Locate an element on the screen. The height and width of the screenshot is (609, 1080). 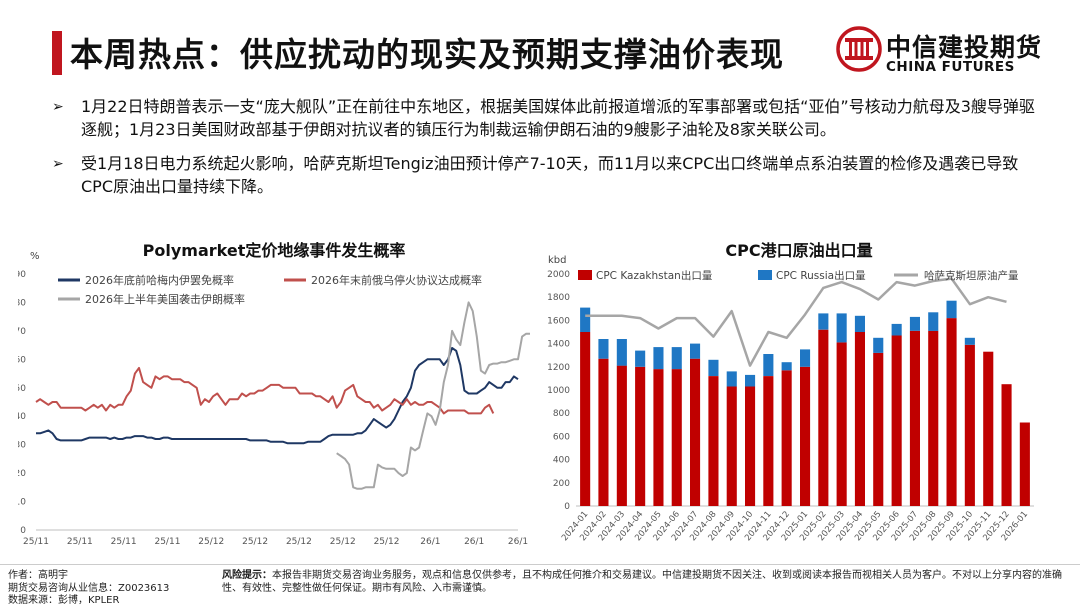
legend-label: 2026年末前俄乌停火协议达成概率 is located at coordinates (396, 280).